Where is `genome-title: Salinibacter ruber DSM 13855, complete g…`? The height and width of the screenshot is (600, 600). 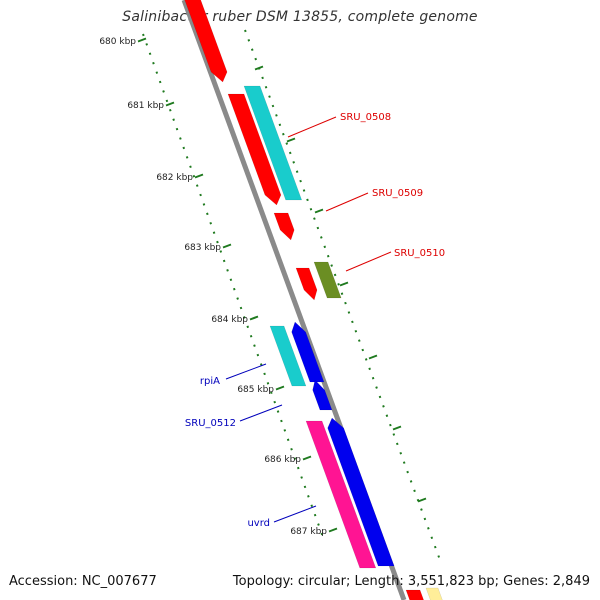
genome-title: Salinibacter ruber DSM 13855, complete g… is located at coordinates (300, 17).